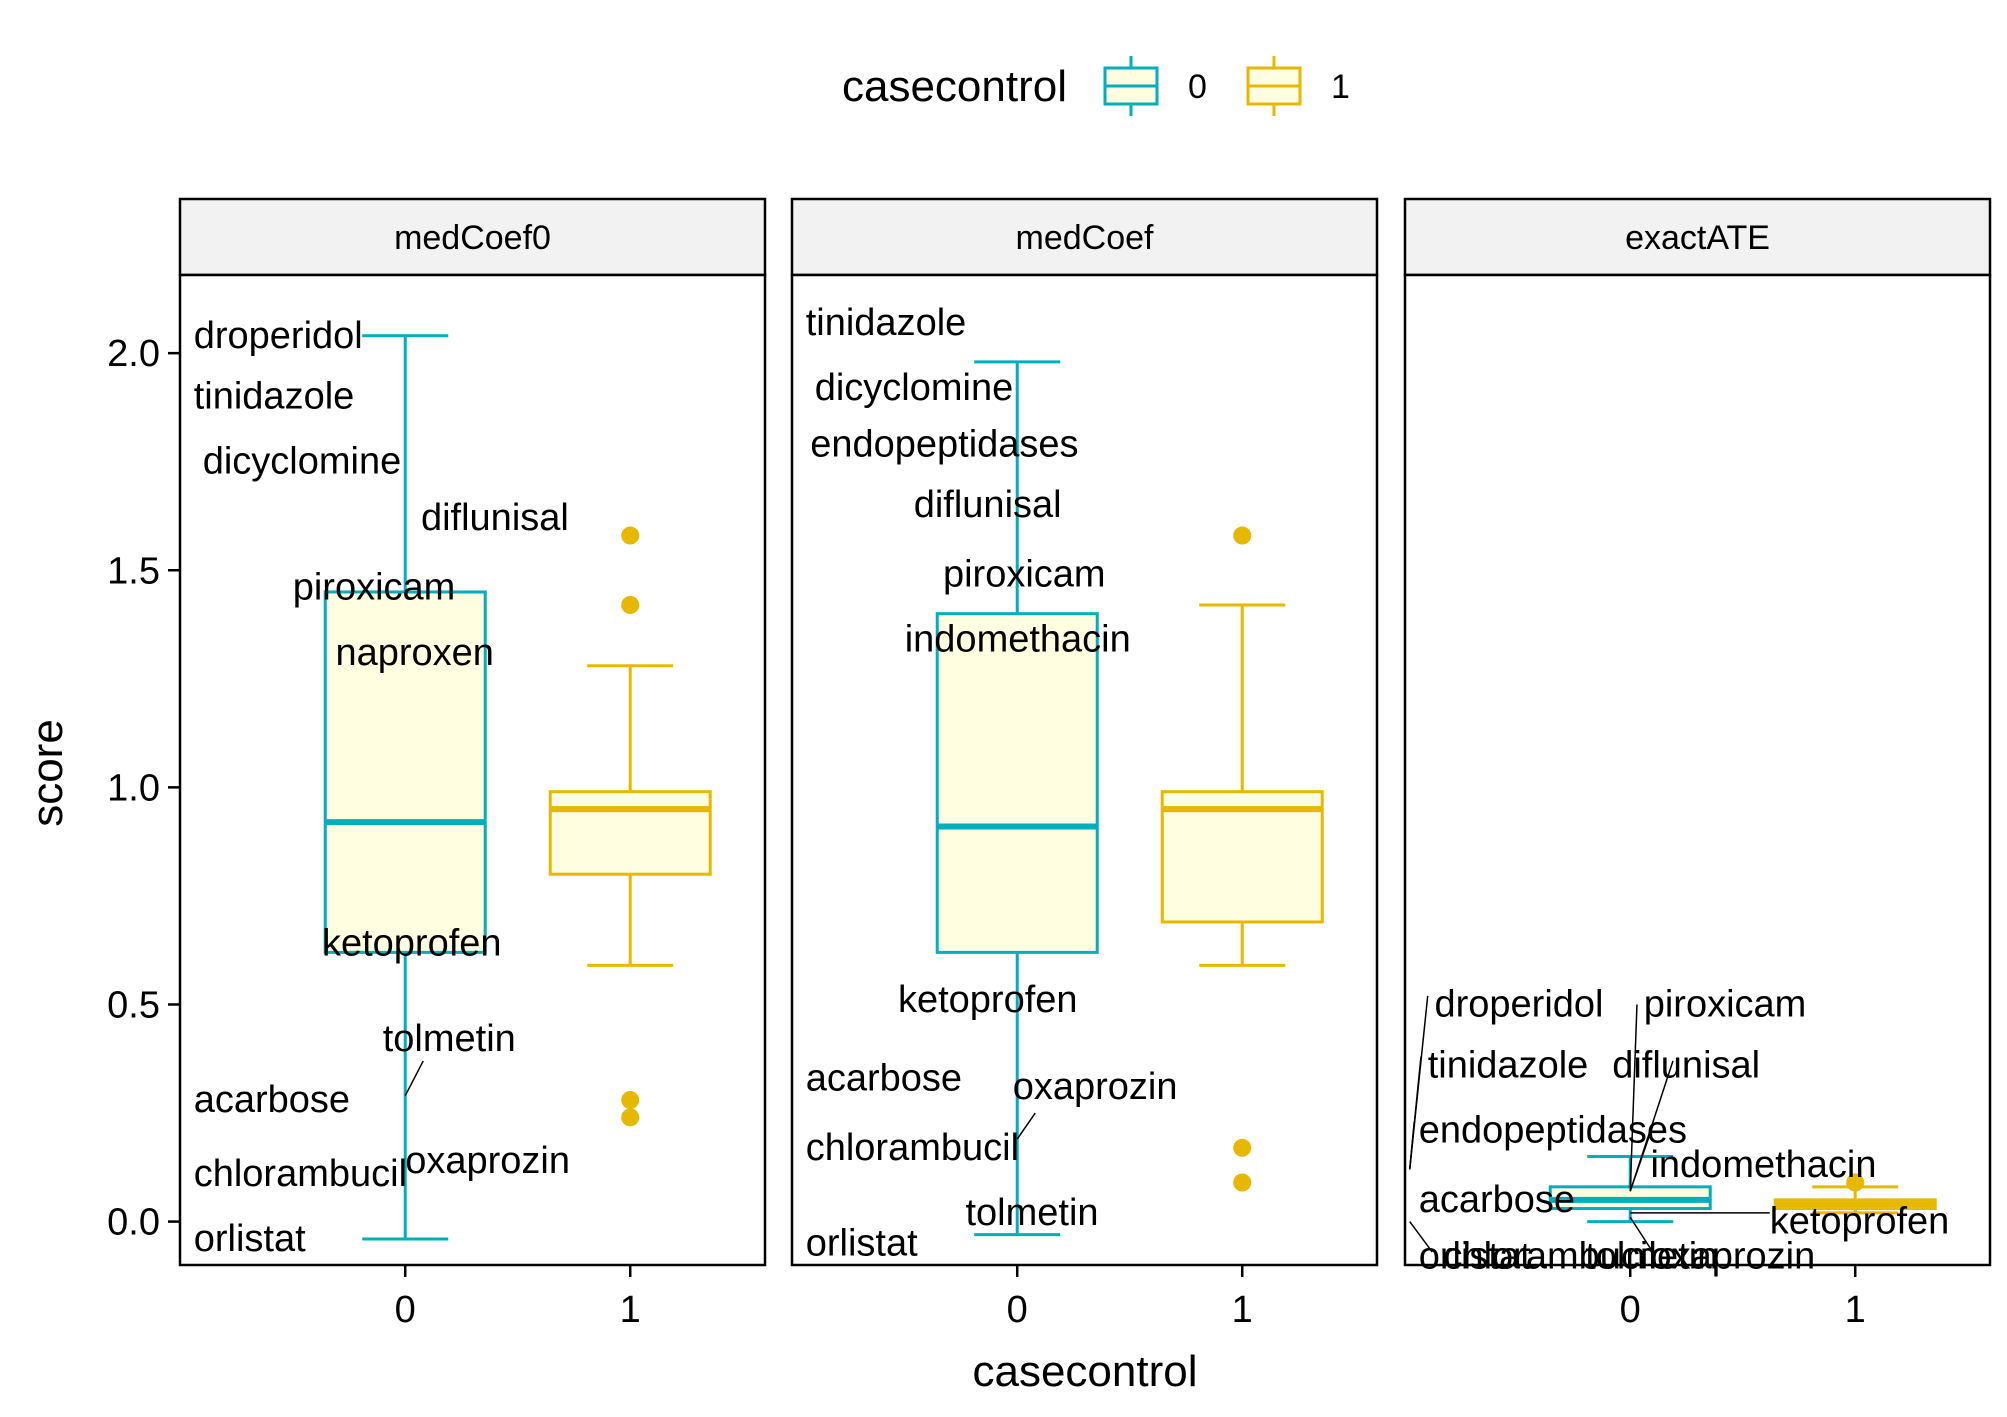 This screenshot has width=2007, height=1417. I want to click on legend-key-0: 0, so click(1155, 86).